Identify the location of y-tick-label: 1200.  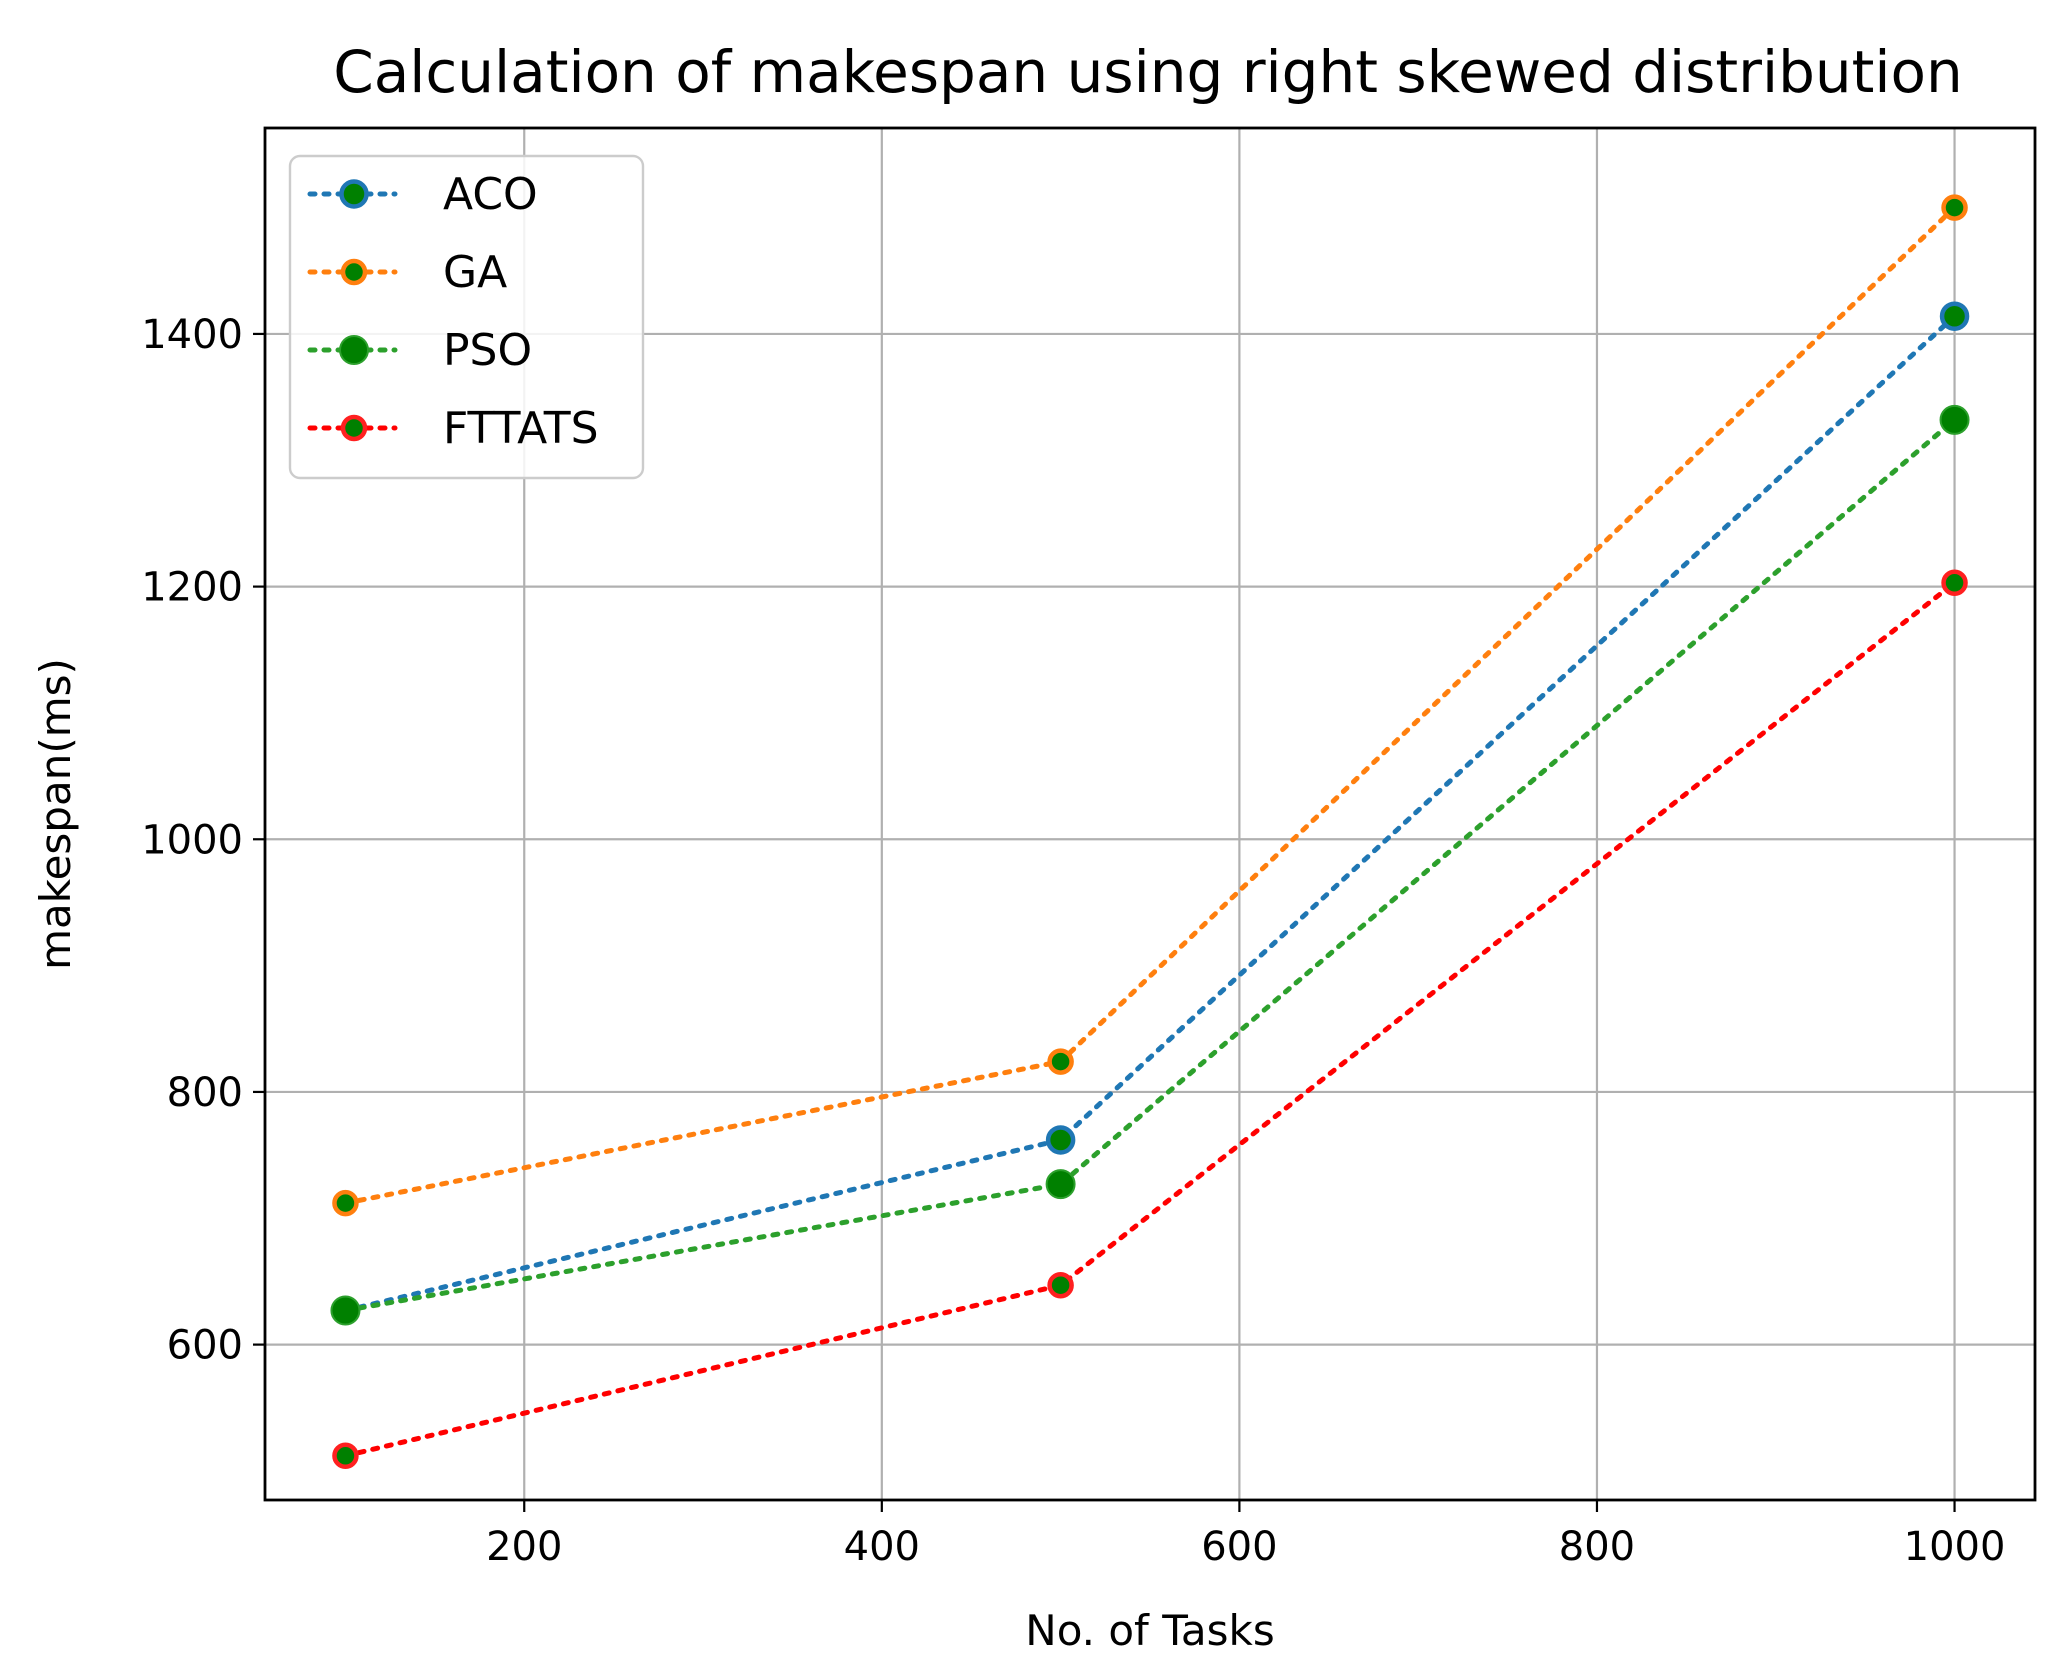
(192, 588).